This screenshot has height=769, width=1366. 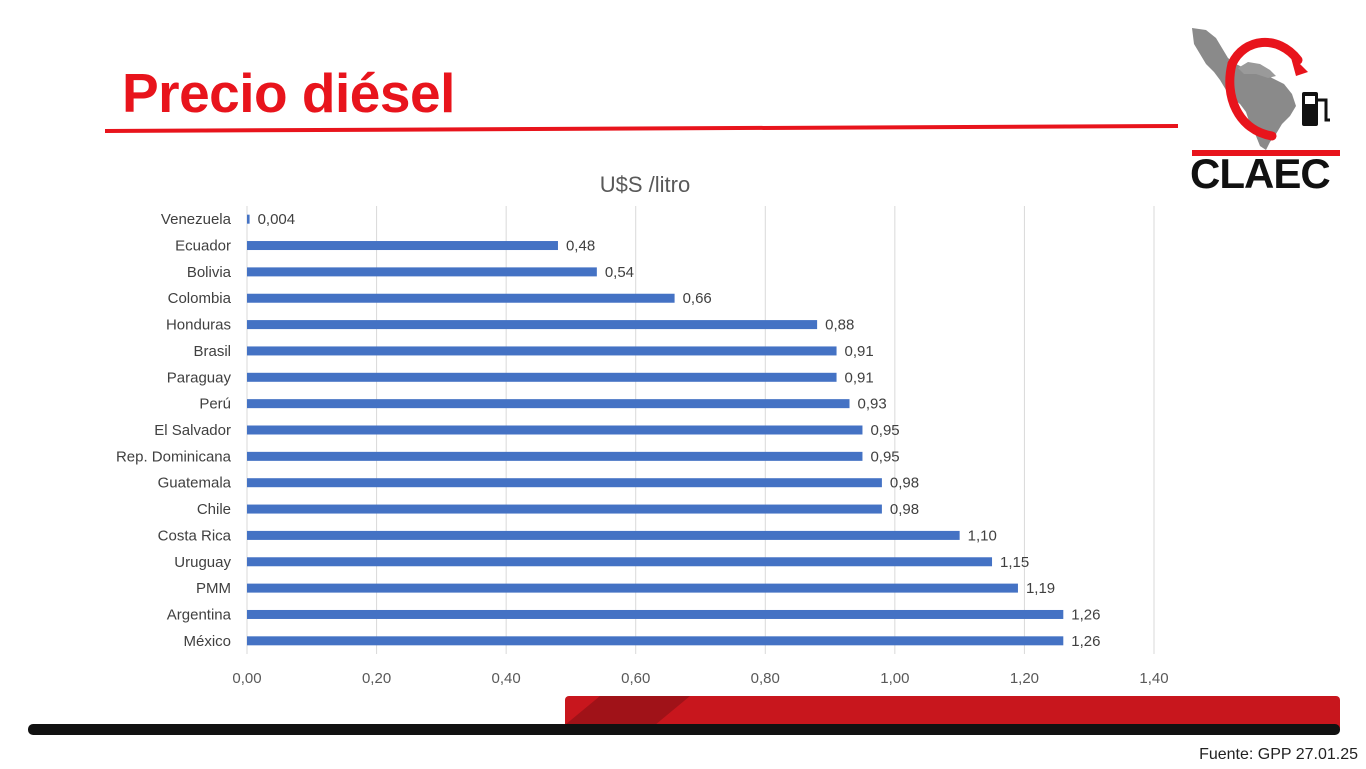 What do you see at coordinates (1014, 562) in the screenshot?
I see `data-label: 1,15` at bounding box center [1014, 562].